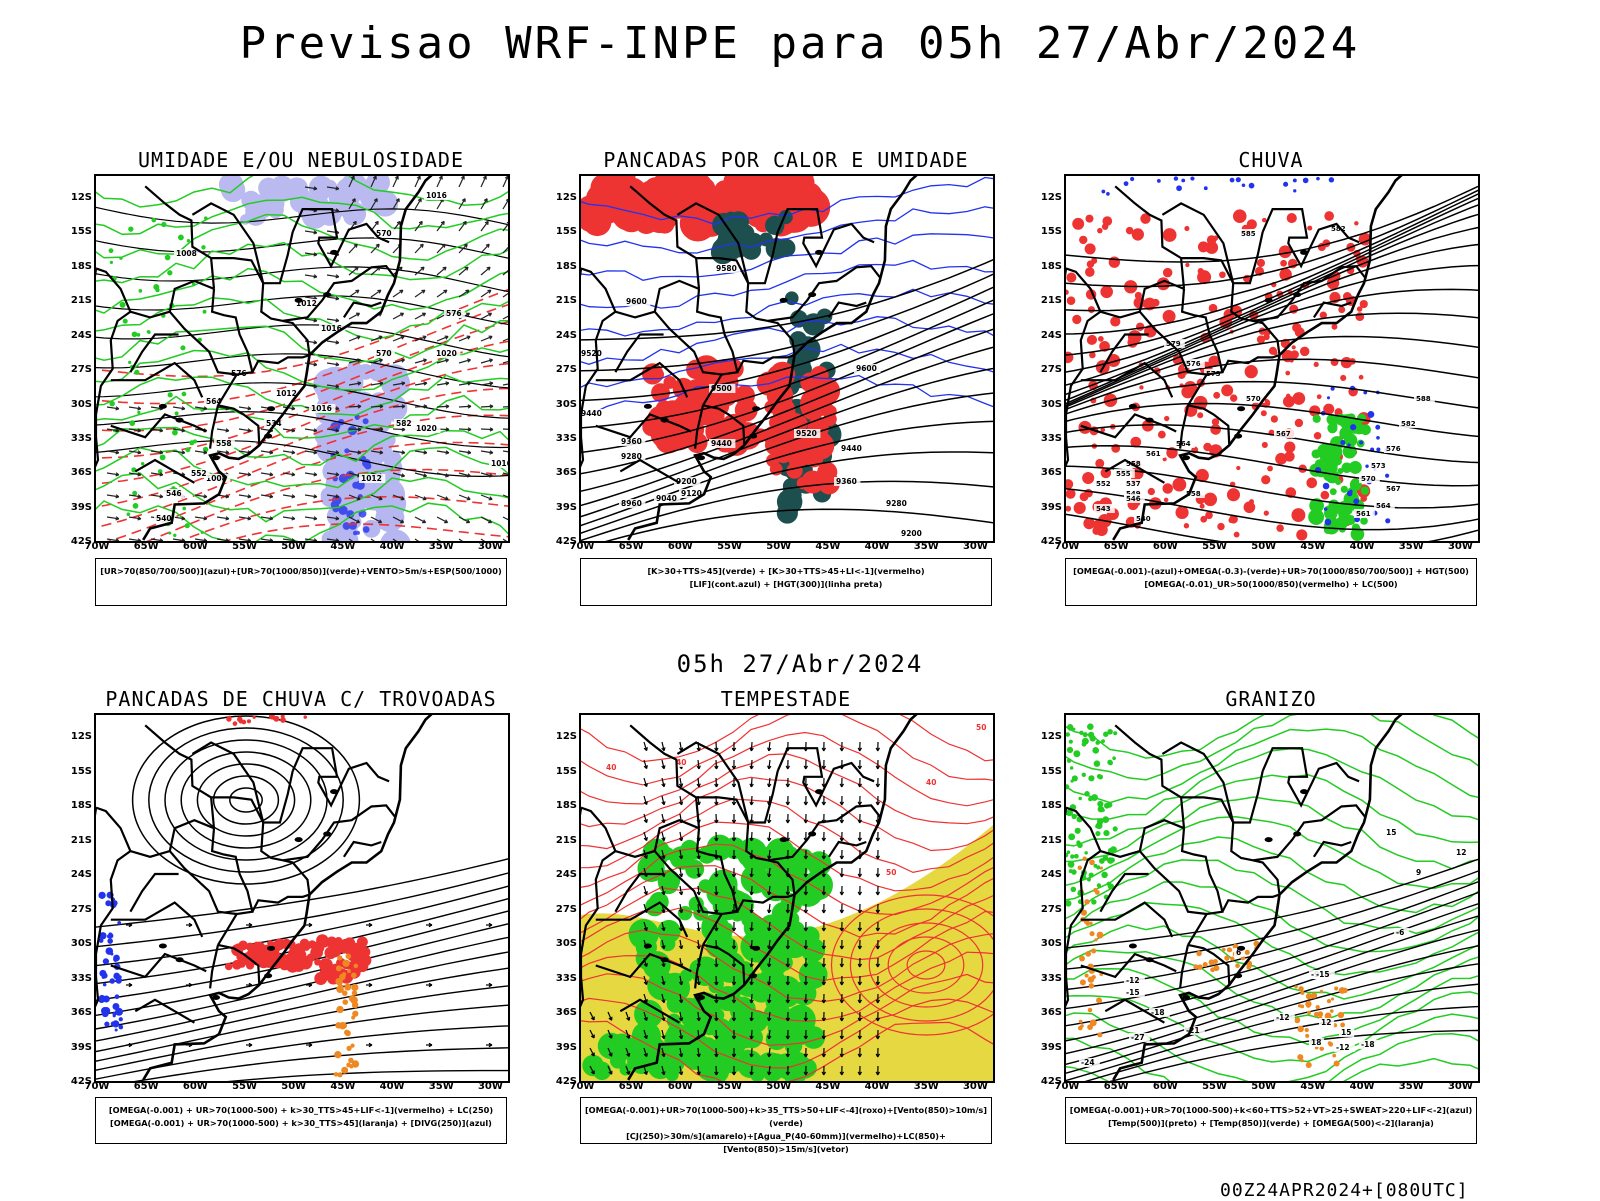 This screenshot has height=1201, width=1600. I want to click on contour-label: 558, so click(224, 443).